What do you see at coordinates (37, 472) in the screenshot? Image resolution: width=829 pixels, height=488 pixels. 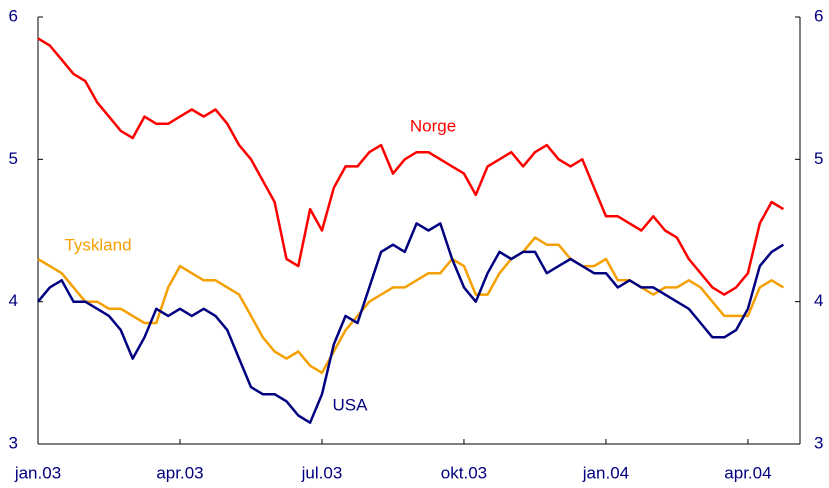 I see `x-tick-label: jan.03` at bounding box center [37, 472].